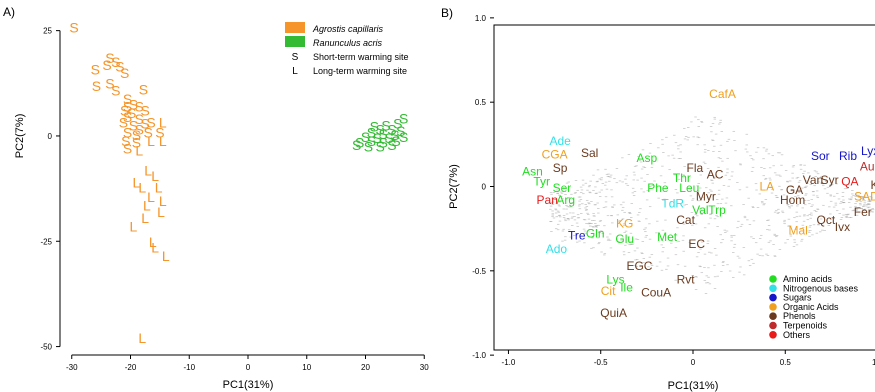 This screenshot has height=392, width=875. I want to click on b-metabolite-label: Rib, so click(848, 156).